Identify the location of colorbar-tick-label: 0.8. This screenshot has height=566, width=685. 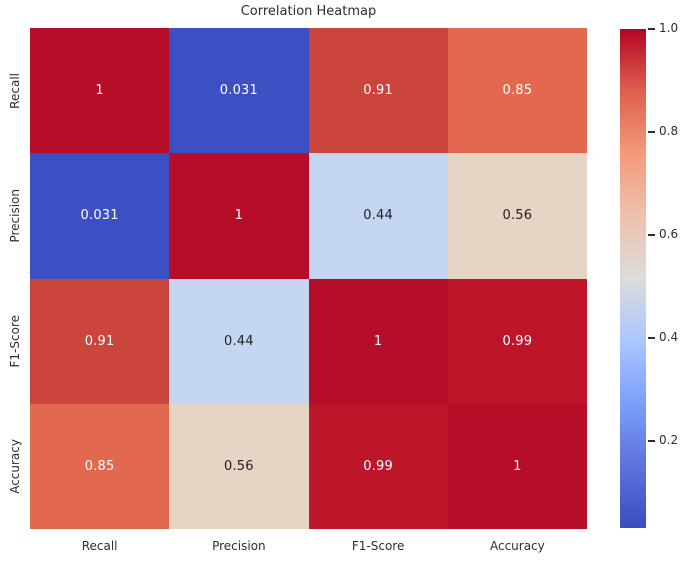
(669, 130).